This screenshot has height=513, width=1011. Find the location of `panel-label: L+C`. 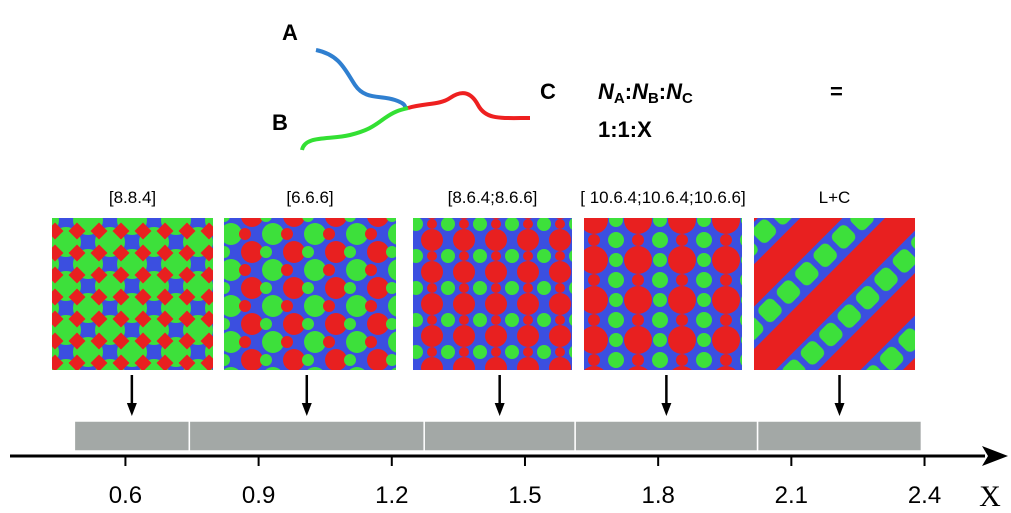

panel-label: L+C is located at coordinates (835, 197).